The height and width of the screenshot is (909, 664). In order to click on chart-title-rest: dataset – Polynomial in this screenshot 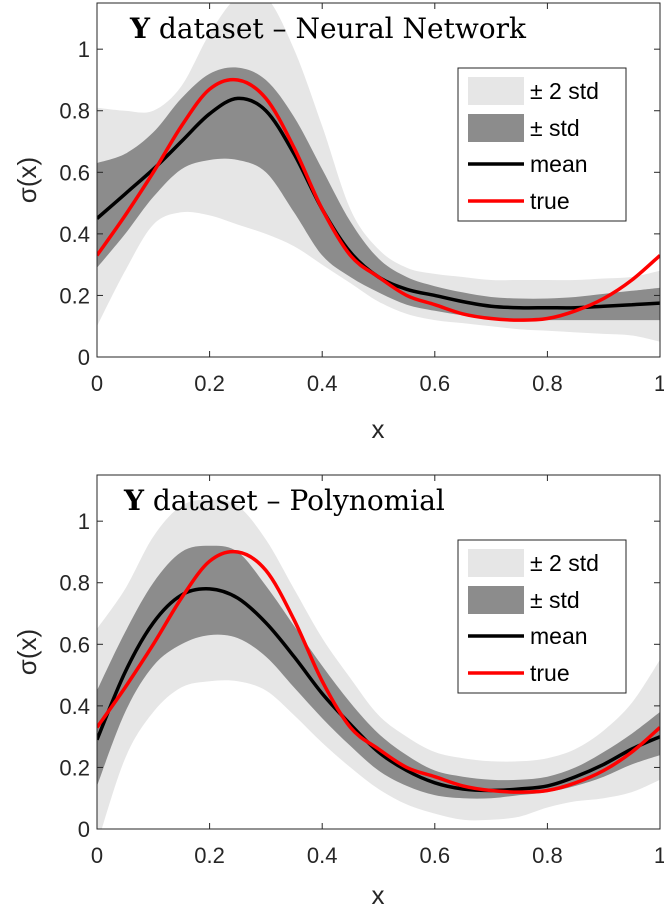, I will do `click(294, 500)`.